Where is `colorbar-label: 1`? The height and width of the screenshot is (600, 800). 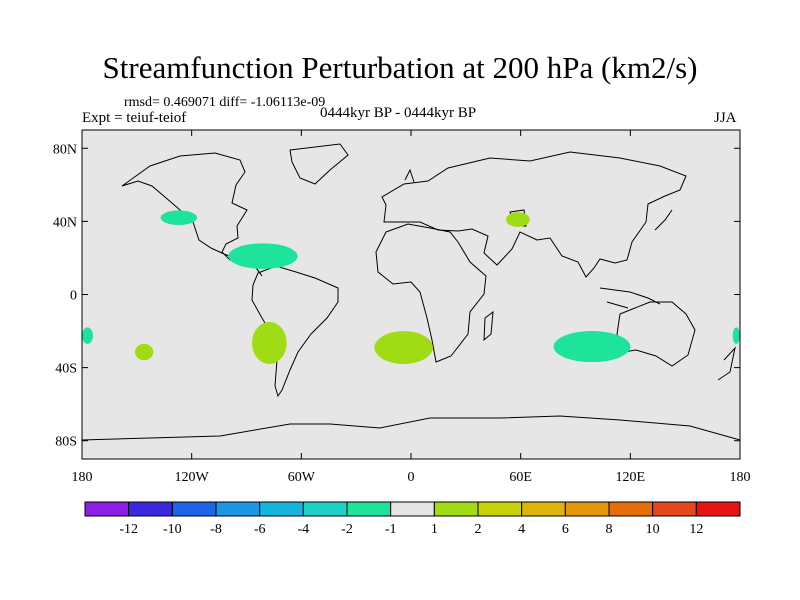
colorbar-label: 1 is located at coordinates (434, 529).